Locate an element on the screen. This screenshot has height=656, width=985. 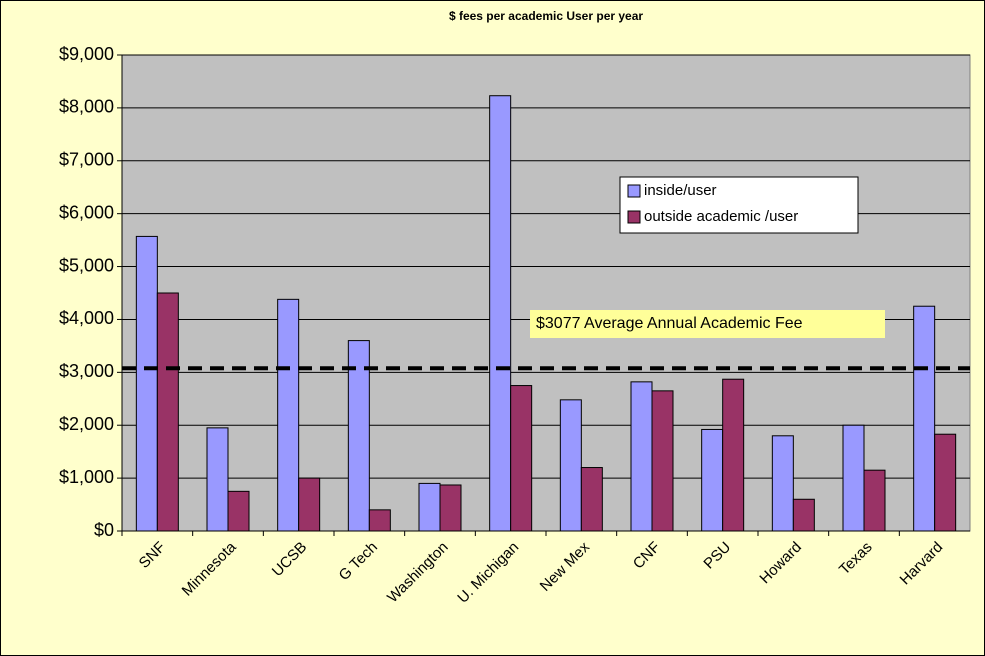
y-tick-label: $2,000 is located at coordinates (86, 424).